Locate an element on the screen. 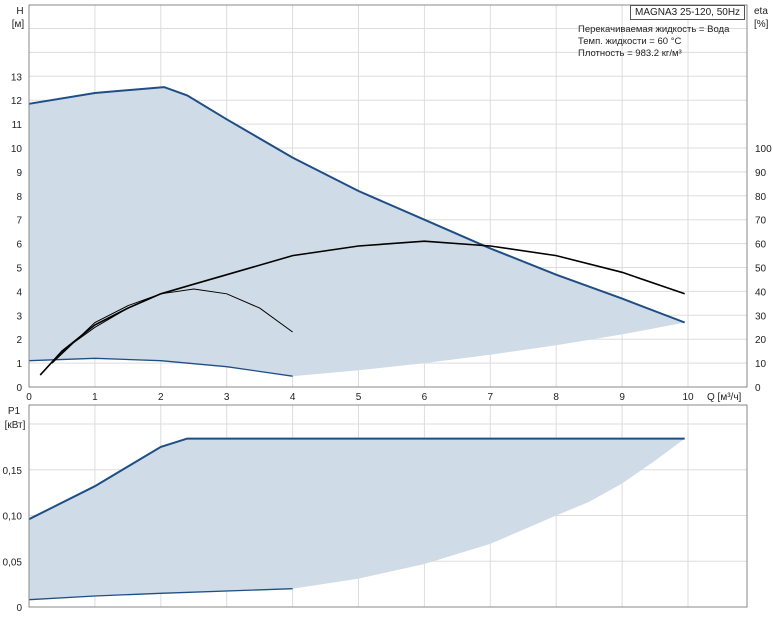 The height and width of the screenshot is (622, 773). y2-tick-label: 0 is located at coordinates (758, 388).